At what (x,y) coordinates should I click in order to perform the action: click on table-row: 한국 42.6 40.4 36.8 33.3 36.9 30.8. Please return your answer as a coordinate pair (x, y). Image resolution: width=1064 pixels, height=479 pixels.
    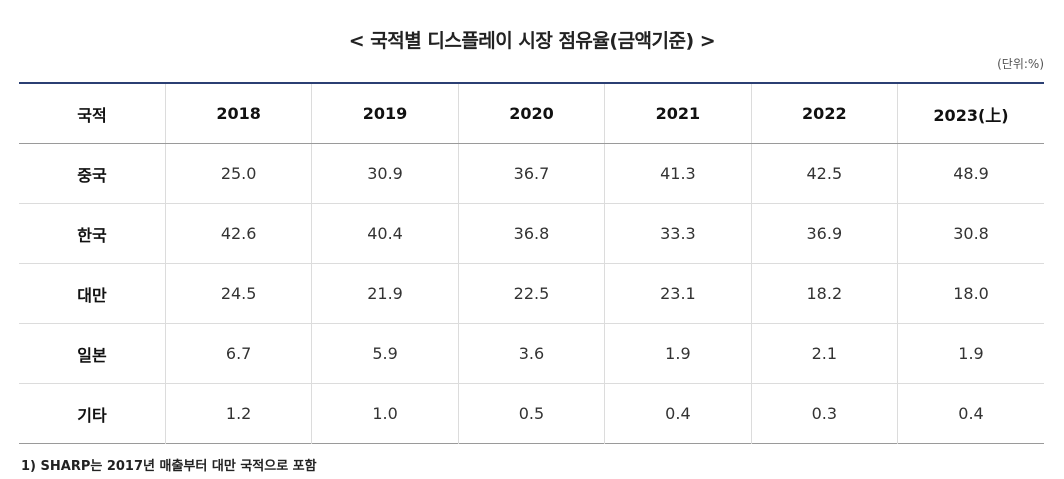
    Looking at the image, I should click on (531, 233).